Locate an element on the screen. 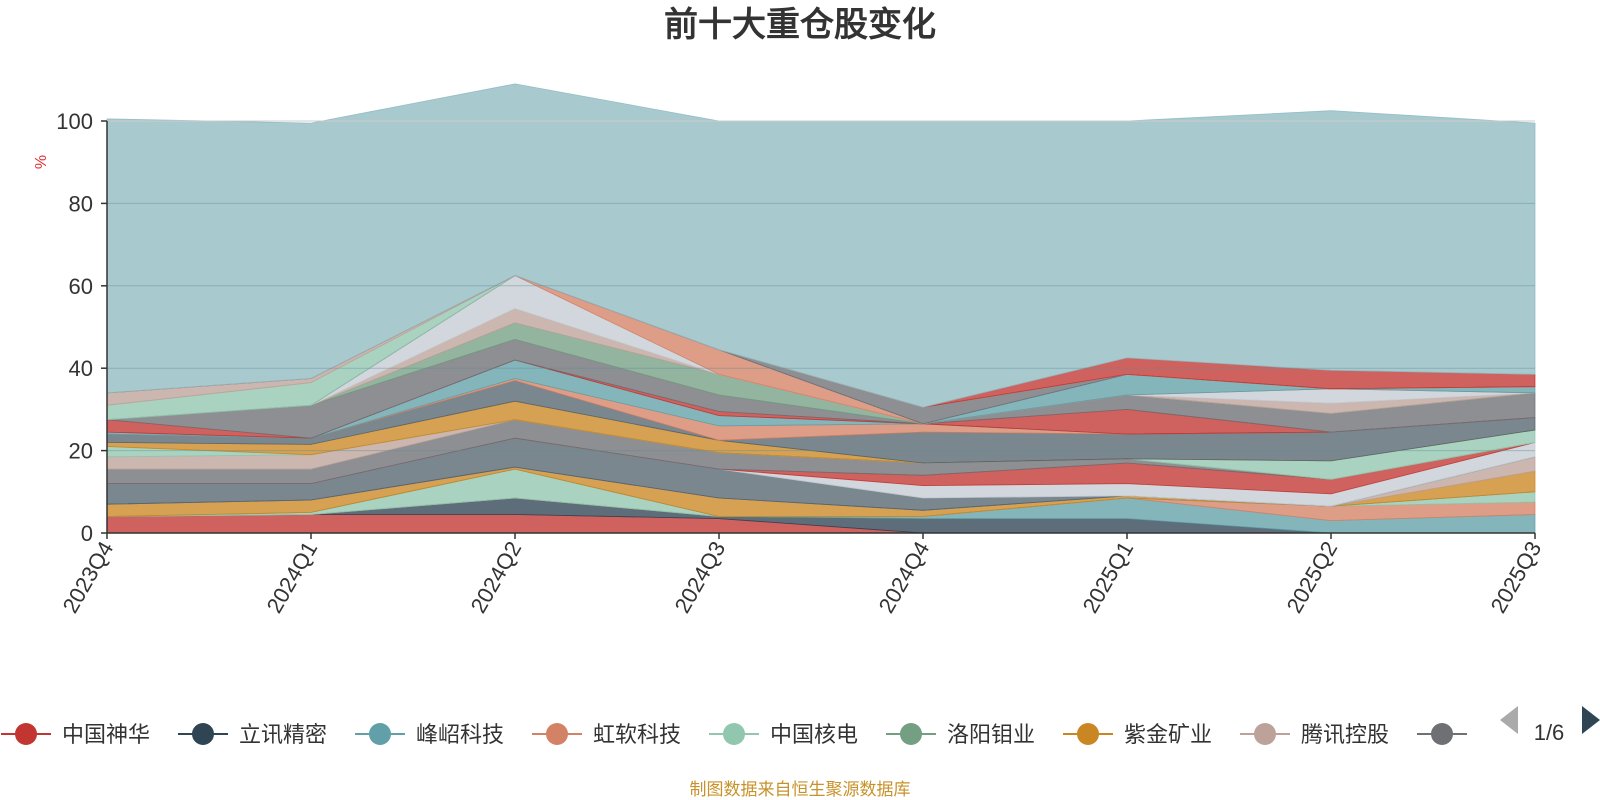 The width and height of the screenshot is (1600, 800). legend-label-0: 中国神华 is located at coordinates (106, 734).